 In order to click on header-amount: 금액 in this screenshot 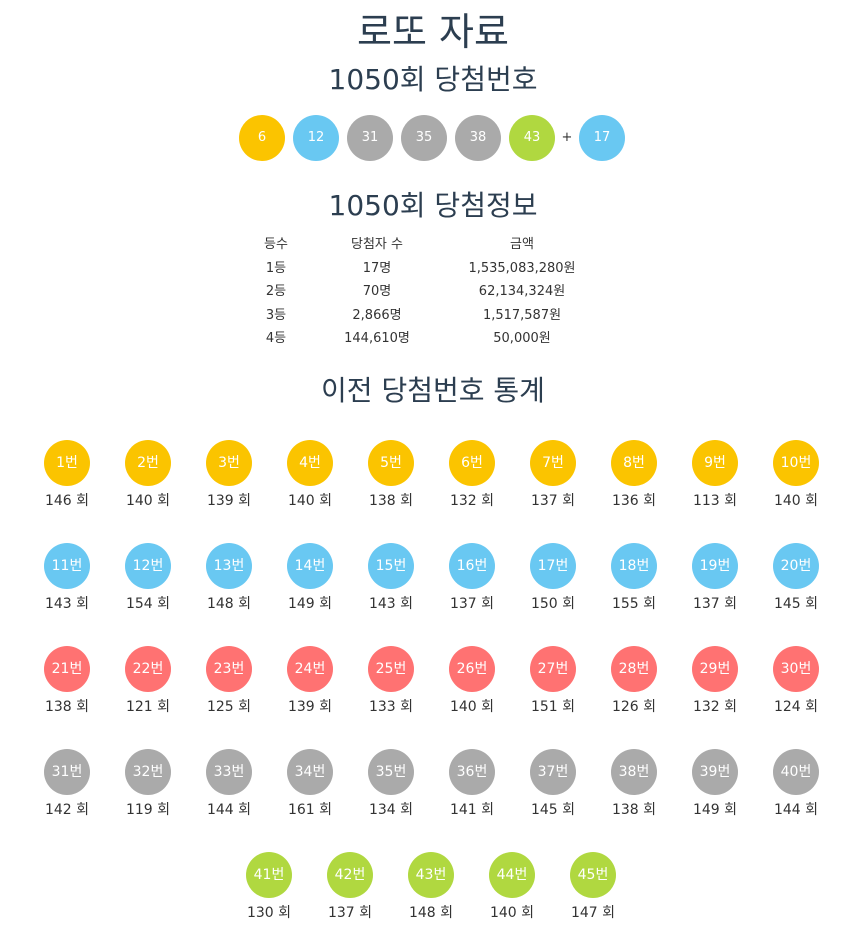, I will do `click(522, 245)`.